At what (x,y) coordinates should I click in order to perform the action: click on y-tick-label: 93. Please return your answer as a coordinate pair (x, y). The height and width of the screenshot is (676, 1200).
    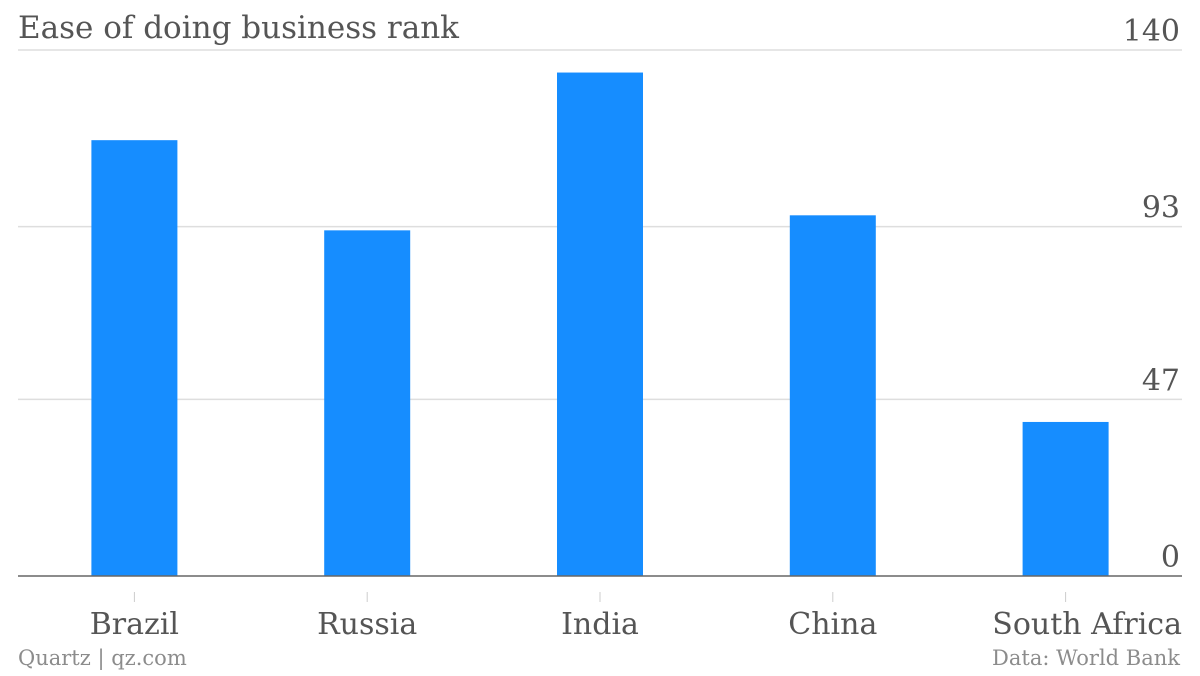
    Looking at the image, I should click on (1161, 208).